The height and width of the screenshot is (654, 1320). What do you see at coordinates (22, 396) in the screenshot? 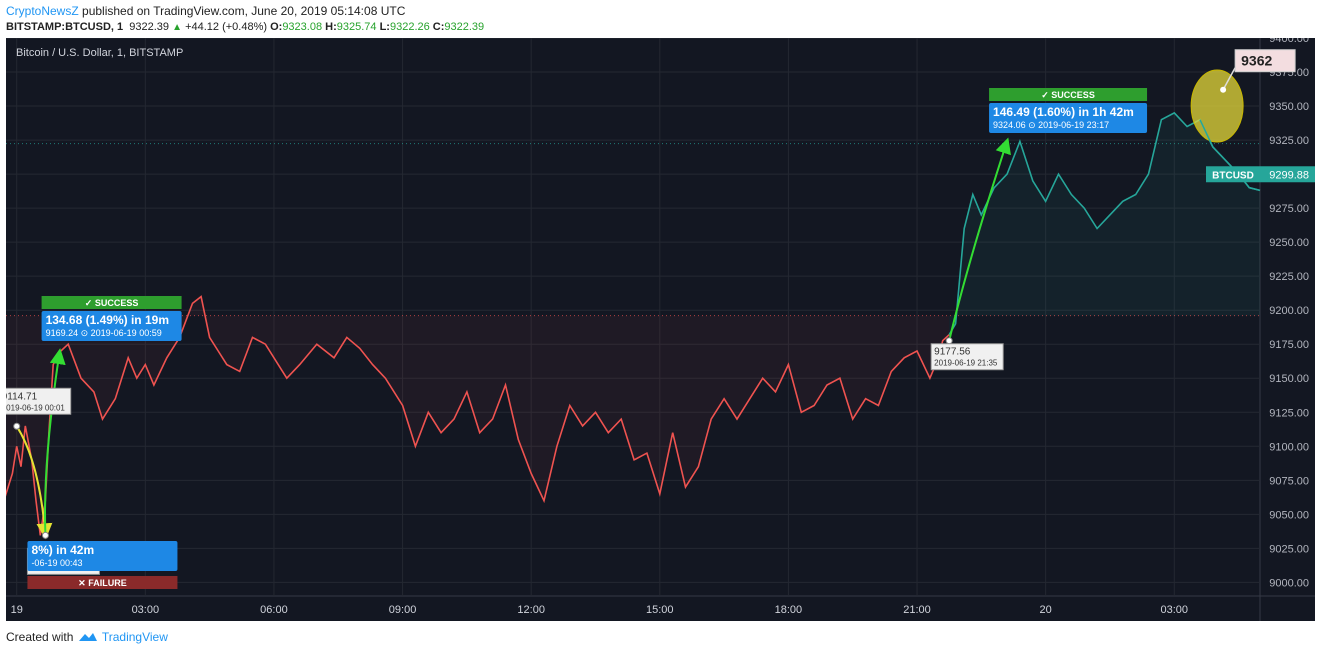
I see `point-label-price: 9114.71` at bounding box center [22, 396].